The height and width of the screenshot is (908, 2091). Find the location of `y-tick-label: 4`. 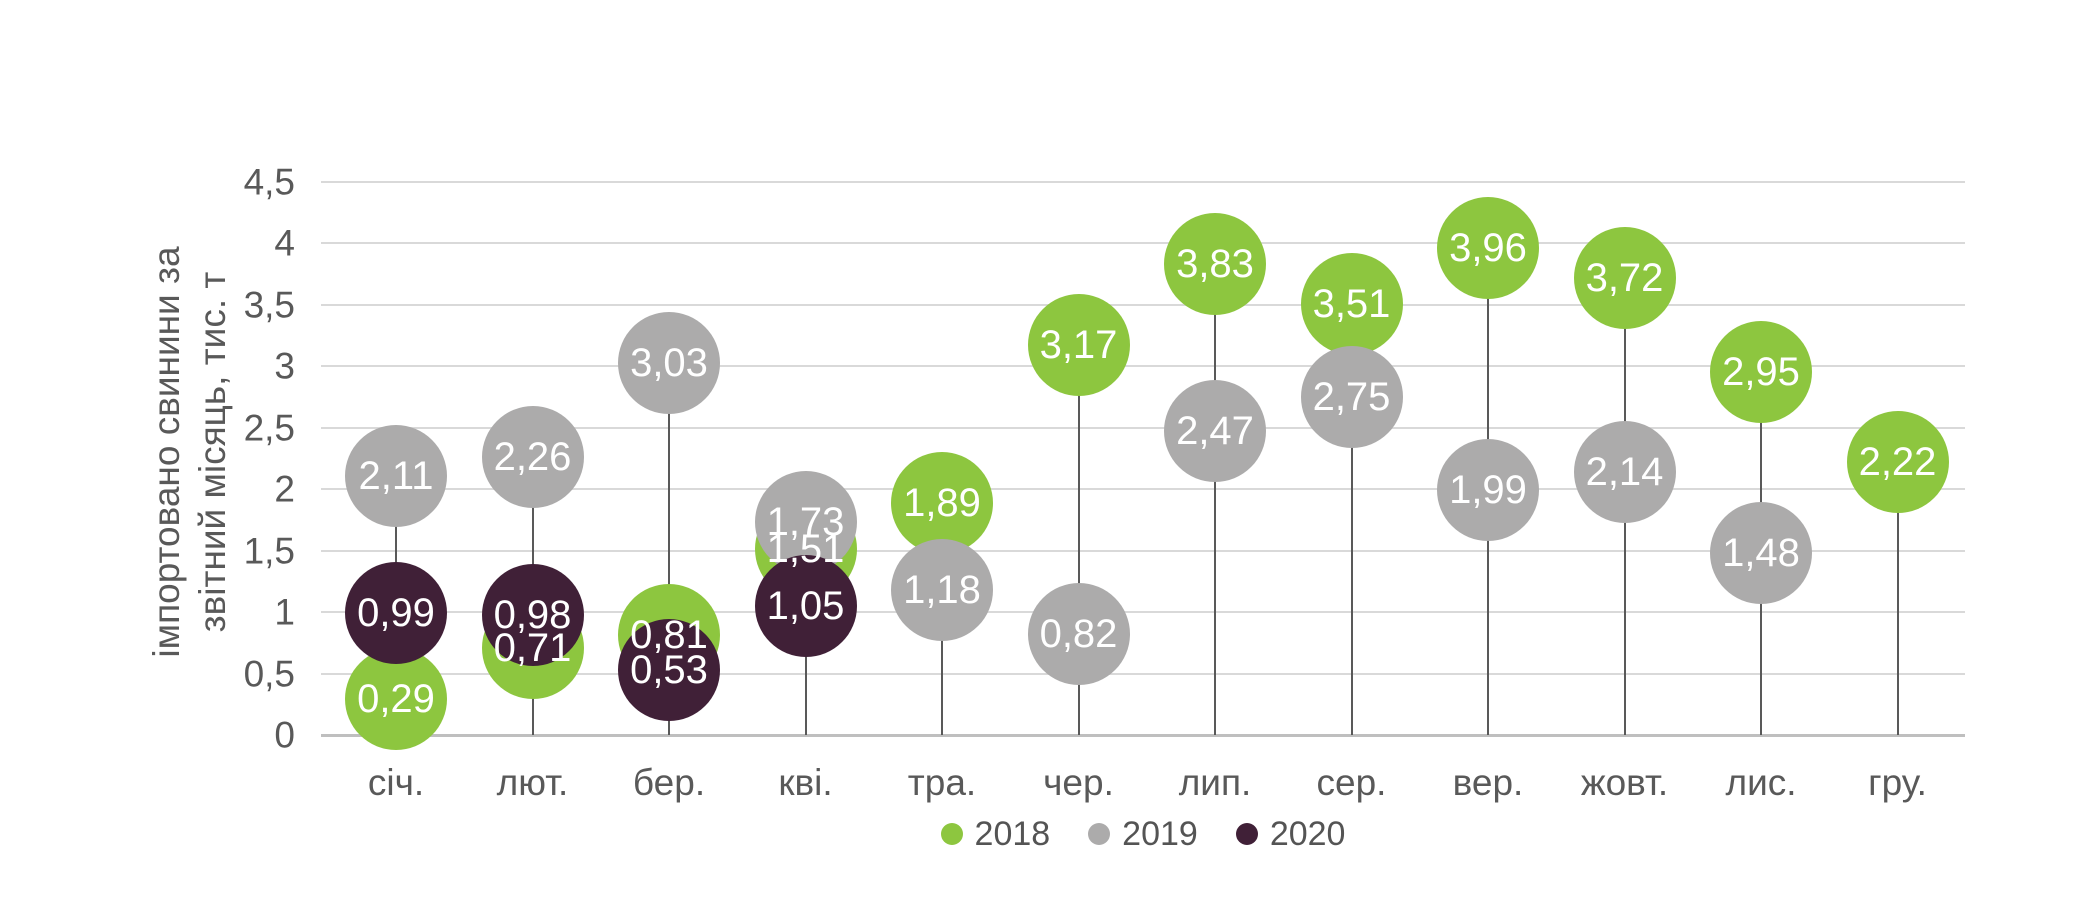

y-tick-label: 4 is located at coordinates (284, 243).